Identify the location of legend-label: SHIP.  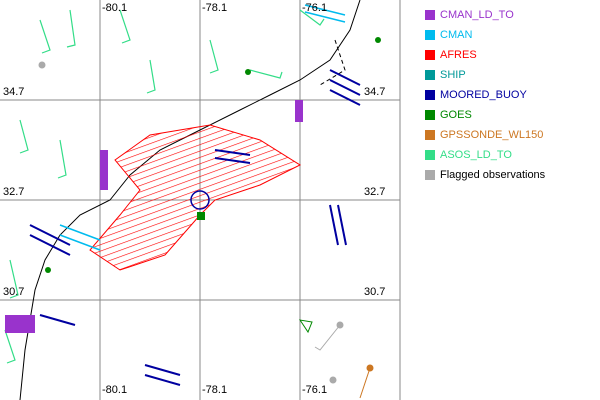
(453, 75).